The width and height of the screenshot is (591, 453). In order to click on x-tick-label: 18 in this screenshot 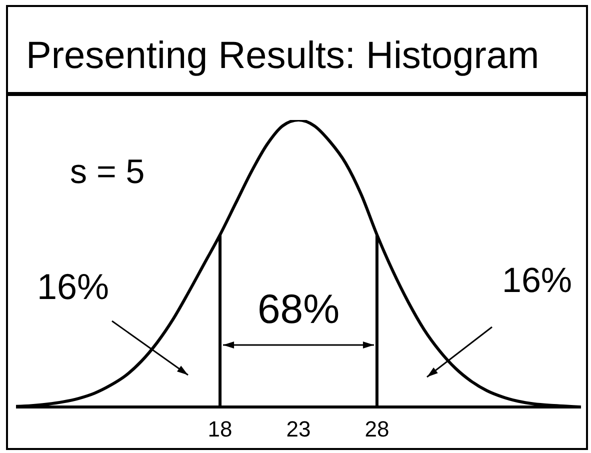, I will do `click(220, 429)`.